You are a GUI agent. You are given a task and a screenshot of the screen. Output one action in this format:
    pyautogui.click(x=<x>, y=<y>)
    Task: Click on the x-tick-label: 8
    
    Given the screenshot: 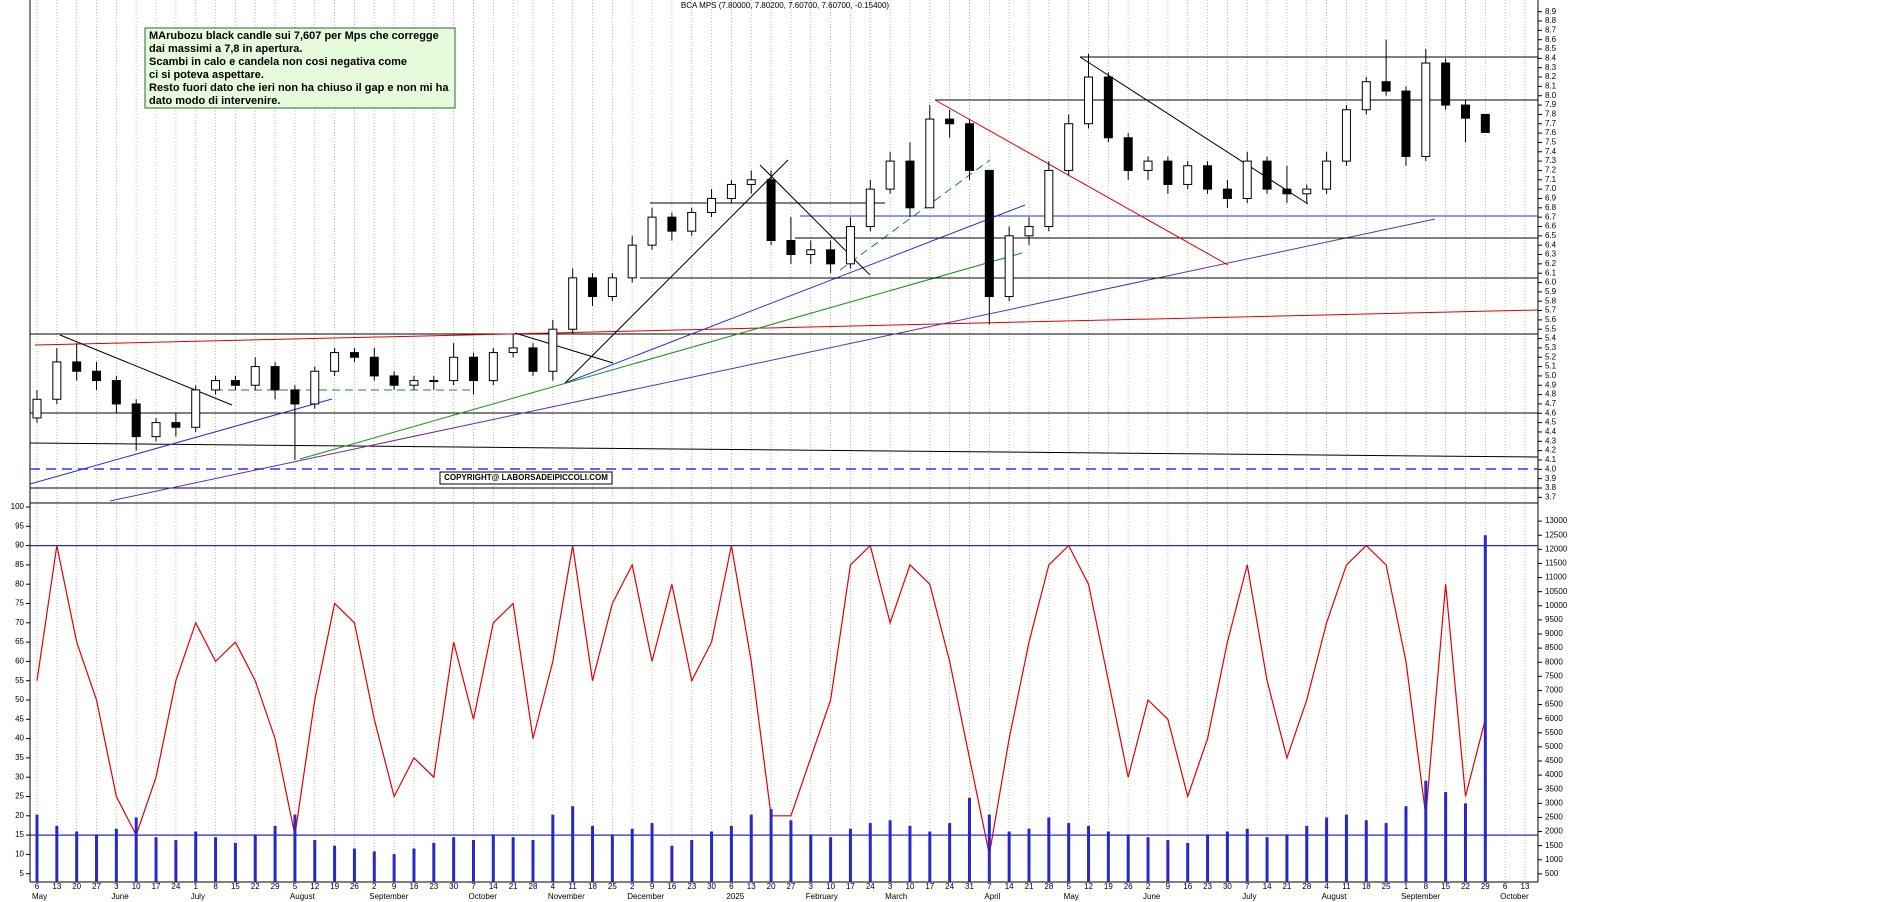 What is the action you would take?
    pyautogui.click(x=1426, y=886)
    